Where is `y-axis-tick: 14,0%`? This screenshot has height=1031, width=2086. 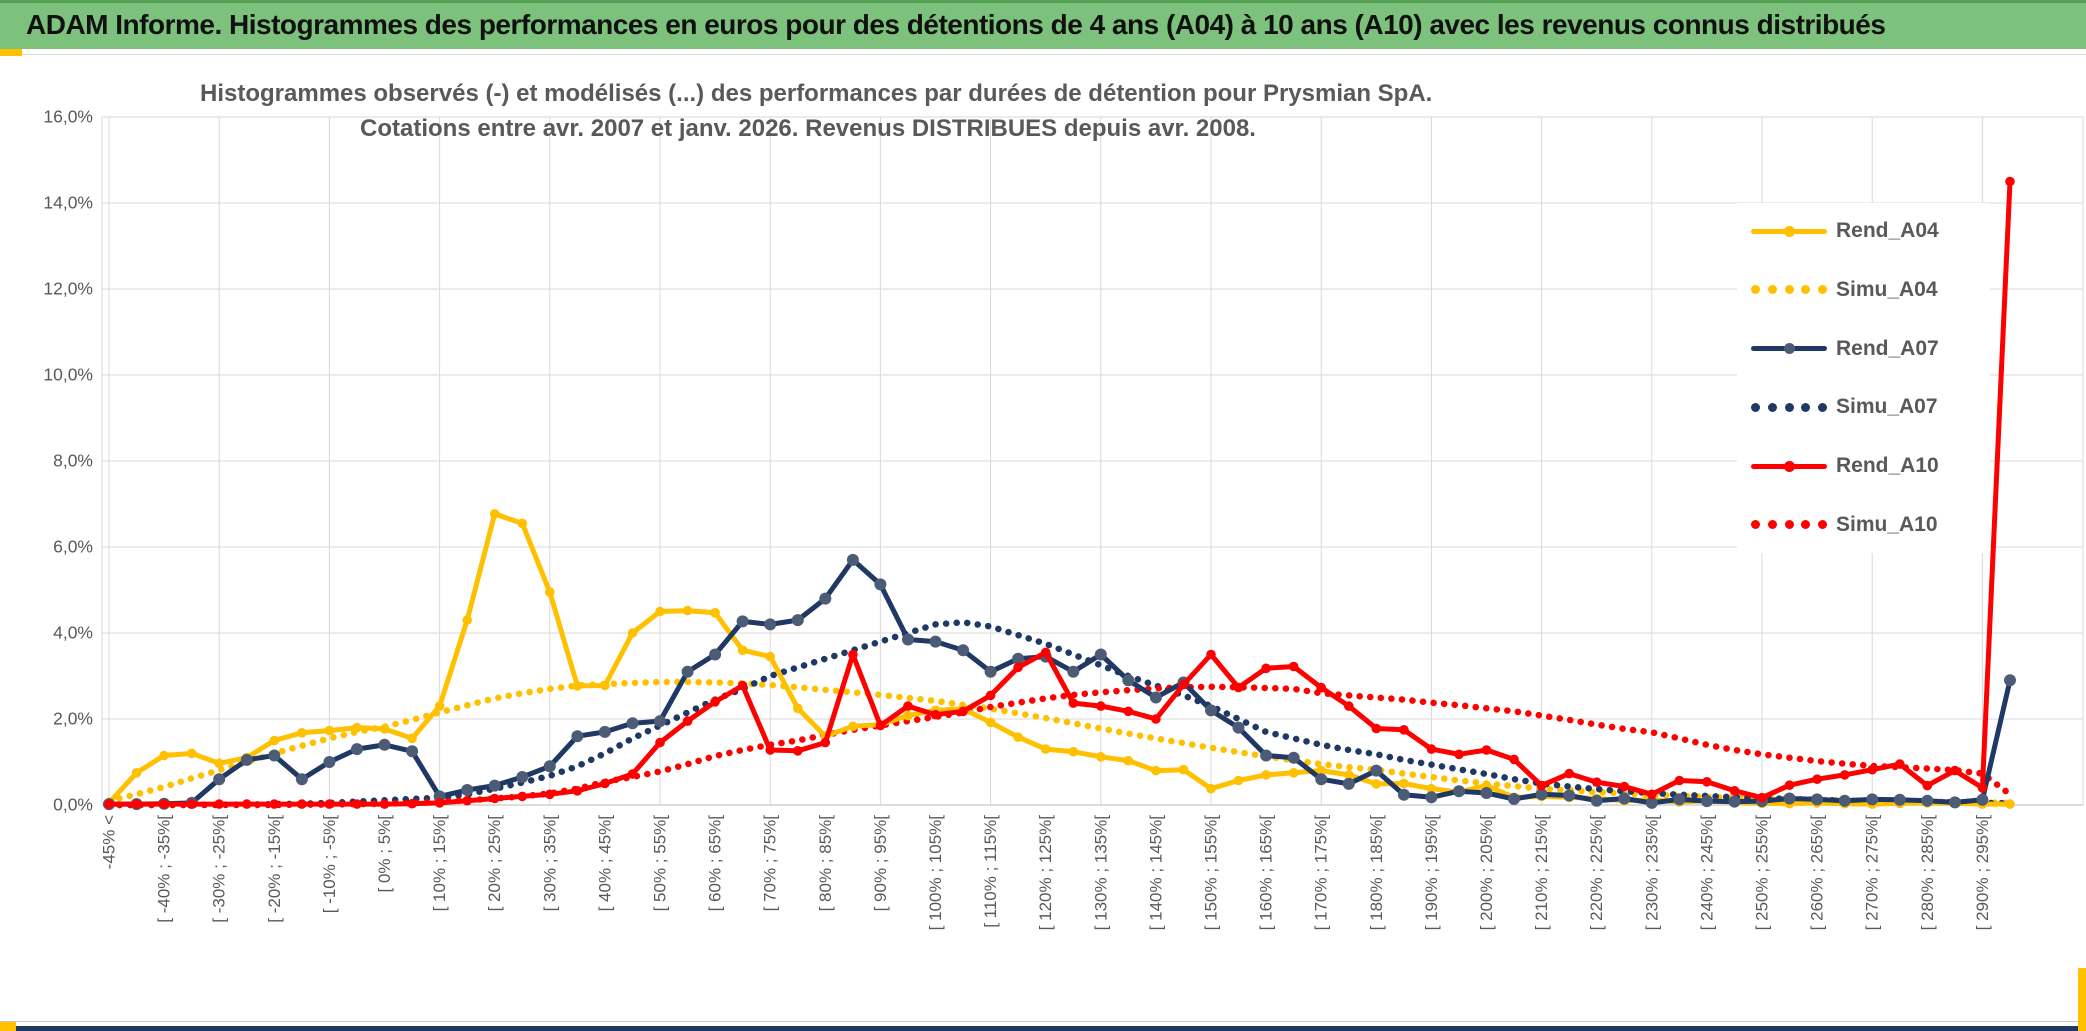 y-axis-tick: 14,0% is located at coordinates (68, 203).